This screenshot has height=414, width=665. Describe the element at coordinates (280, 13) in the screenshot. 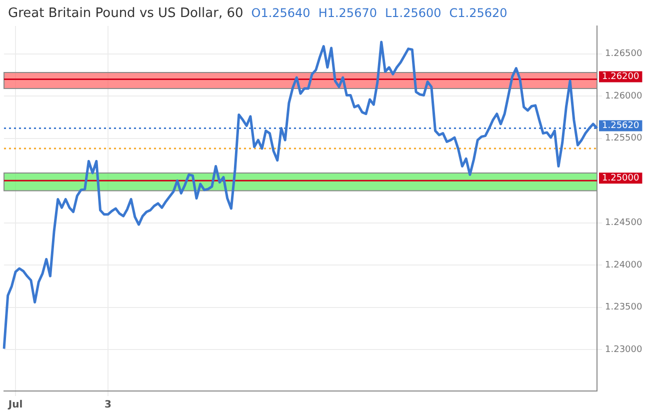

I see `text: O1.25640` at that location.